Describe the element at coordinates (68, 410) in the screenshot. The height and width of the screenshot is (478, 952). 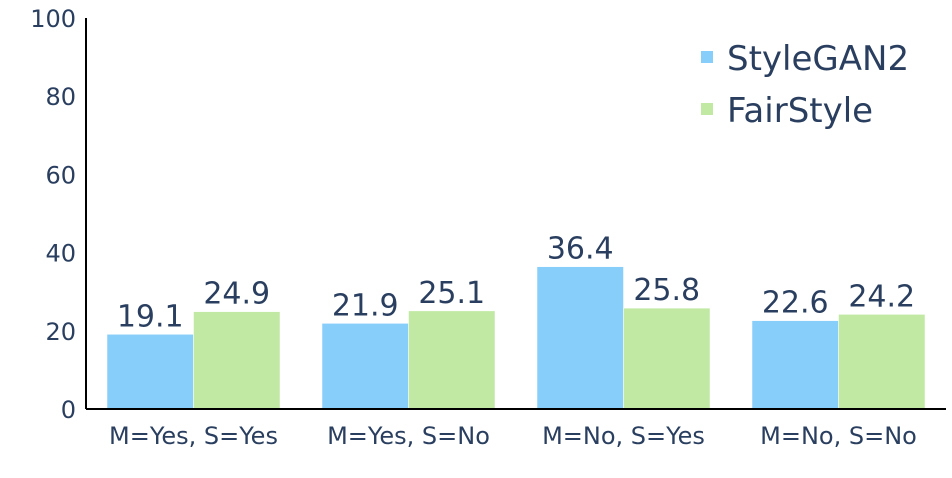
I see `y-tick-label: 0` at that location.